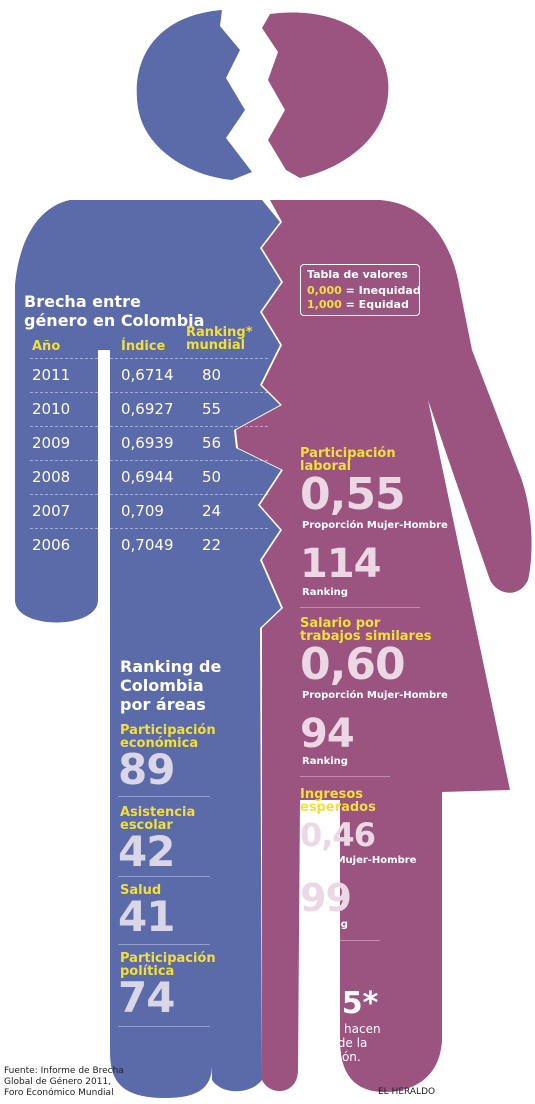 The width and height of the screenshot is (535, 1104). What do you see at coordinates (377, 304) in the screenshot?
I see `legend-label-equity: = Equidad` at bounding box center [377, 304].